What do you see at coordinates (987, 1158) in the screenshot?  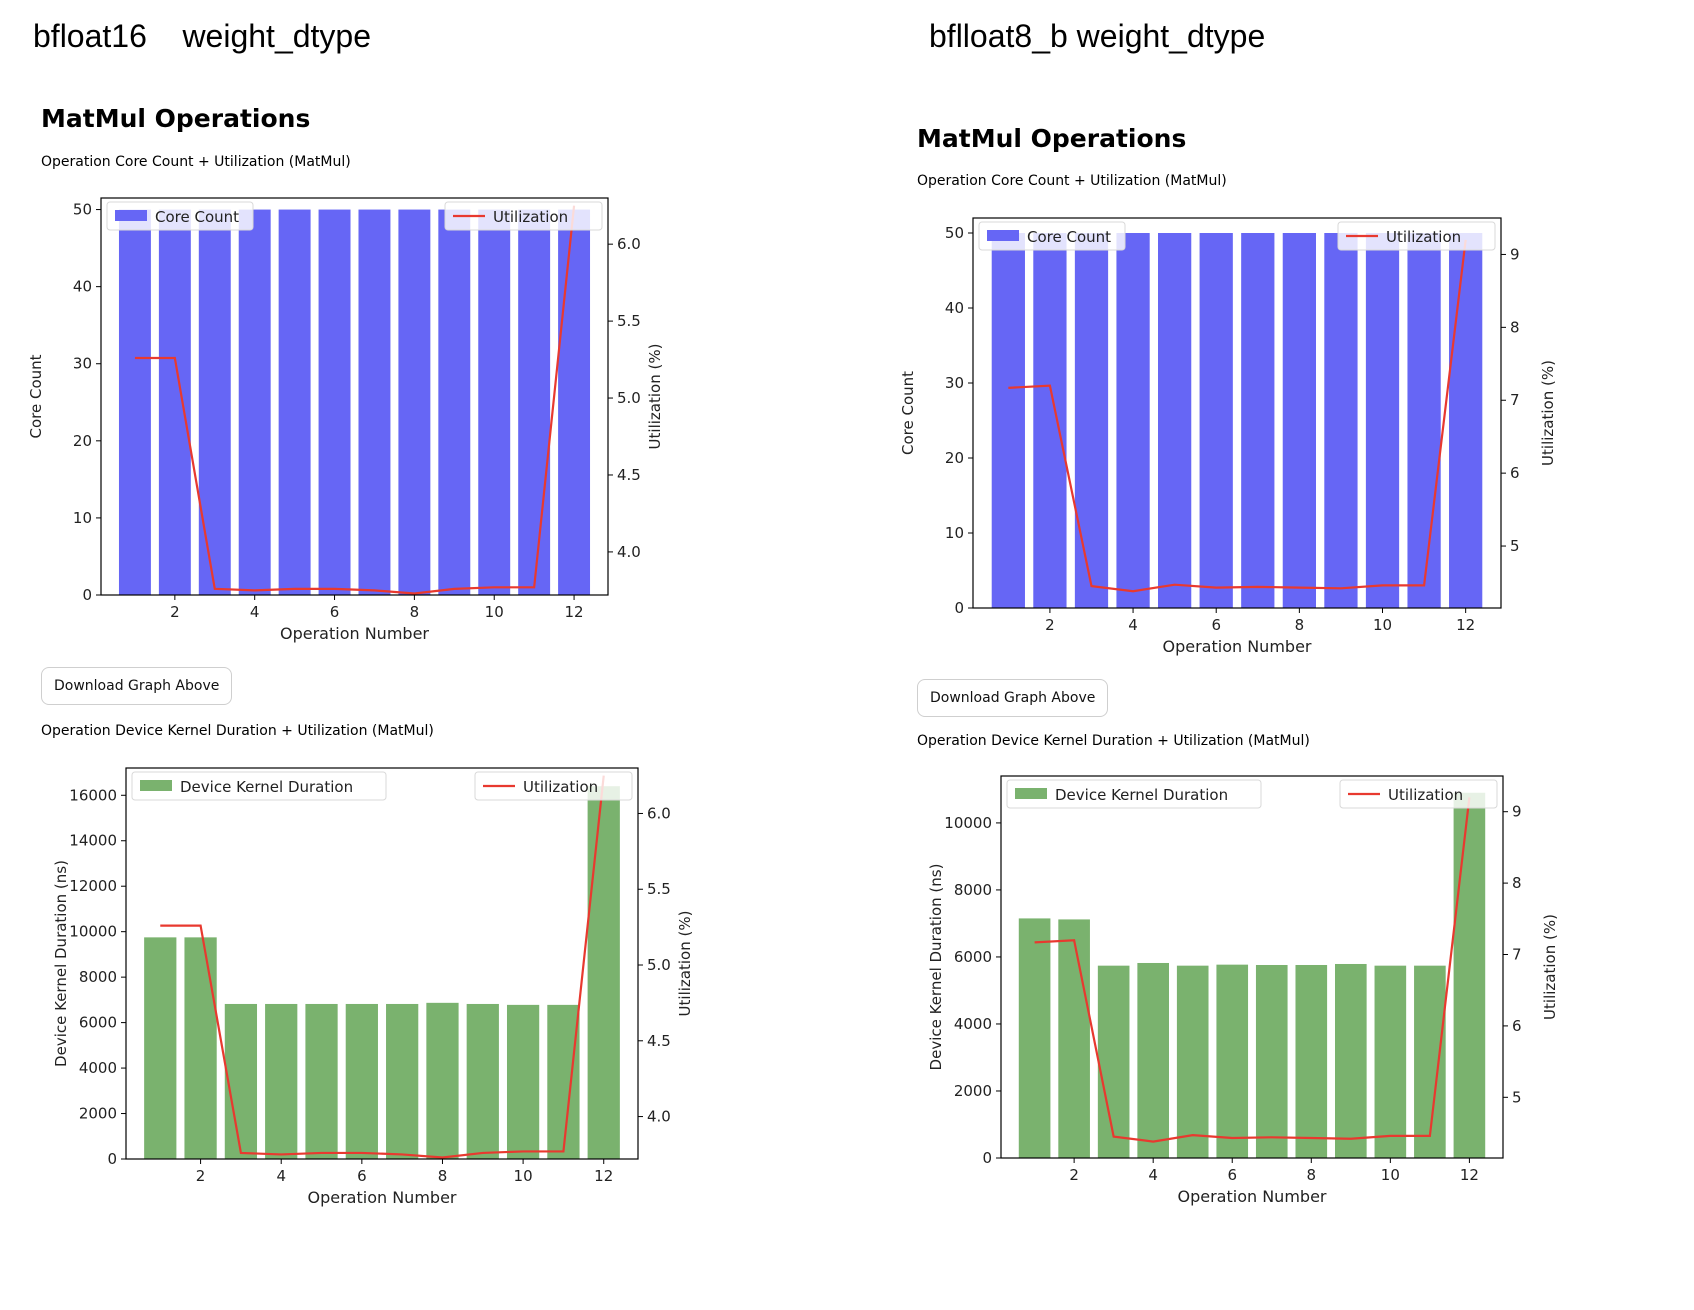 I see `y-tick-label: 0` at bounding box center [987, 1158].